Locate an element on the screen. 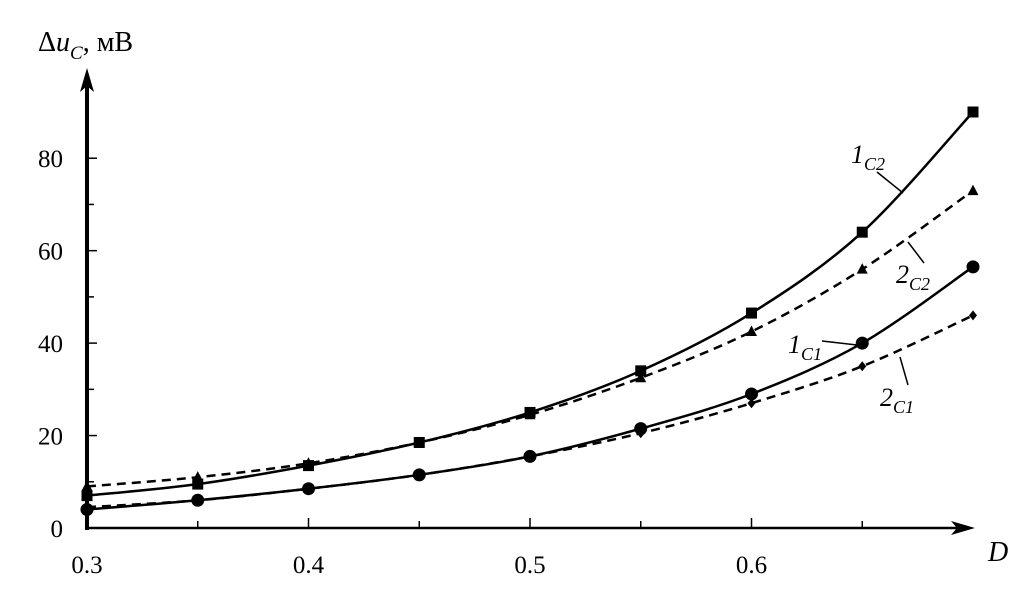  y-tick-label: 80 is located at coordinates (50, 159).